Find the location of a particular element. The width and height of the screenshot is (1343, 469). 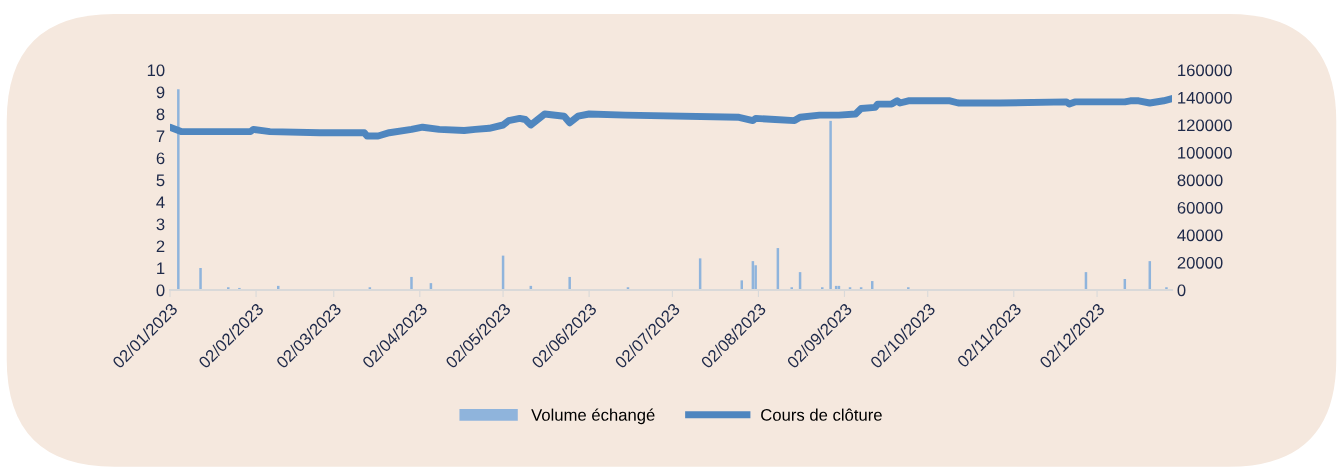

y2-tick-label: 60000 is located at coordinates (1200, 207).